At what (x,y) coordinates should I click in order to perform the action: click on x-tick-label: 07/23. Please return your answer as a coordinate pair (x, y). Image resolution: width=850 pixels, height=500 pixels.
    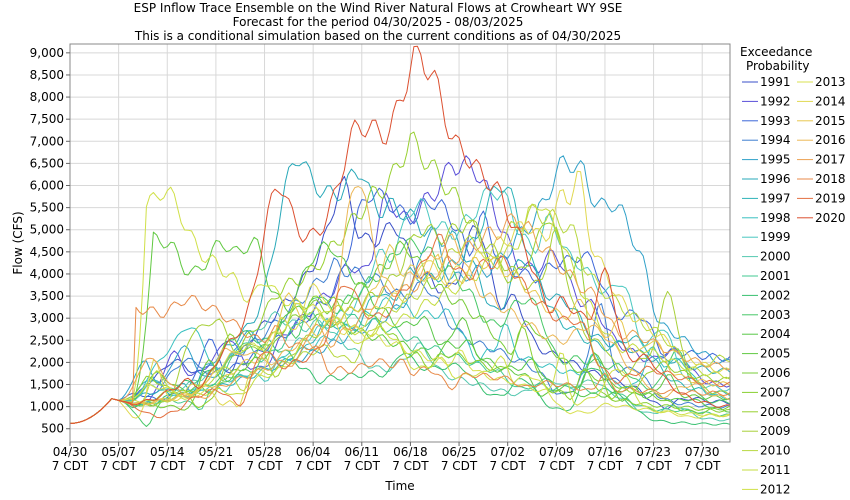
    Looking at the image, I should click on (653, 452).